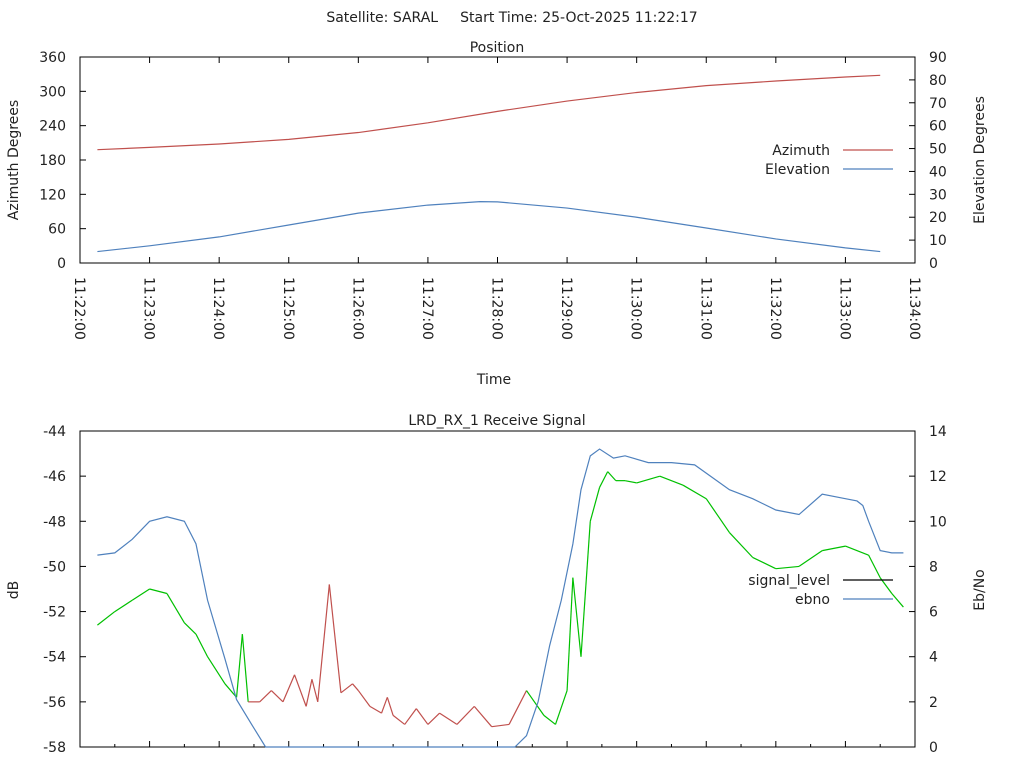  What do you see at coordinates (789, 581) in the screenshot?
I see `legend-label: signal_level` at bounding box center [789, 581].